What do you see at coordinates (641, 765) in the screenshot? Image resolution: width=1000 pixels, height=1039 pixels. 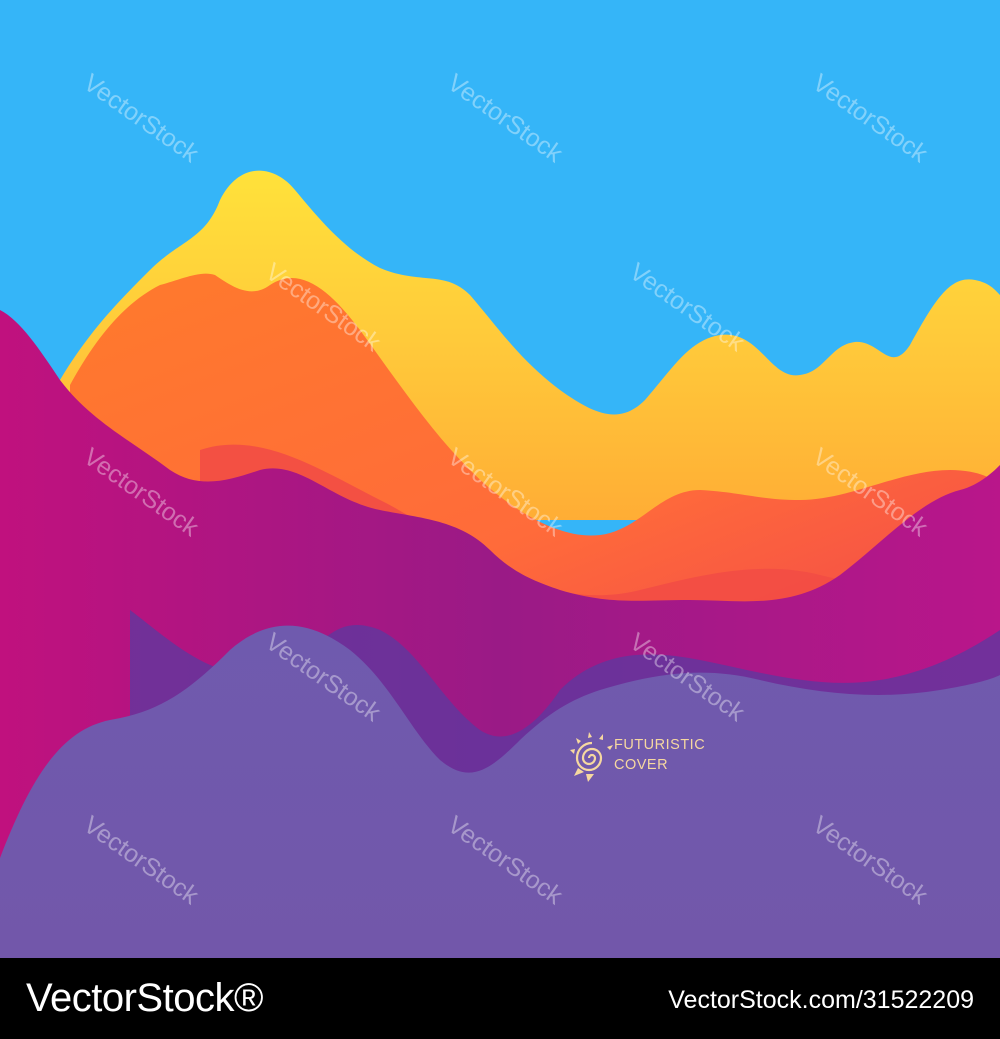 I see `cover-title-line-2: COVER` at bounding box center [641, 765].